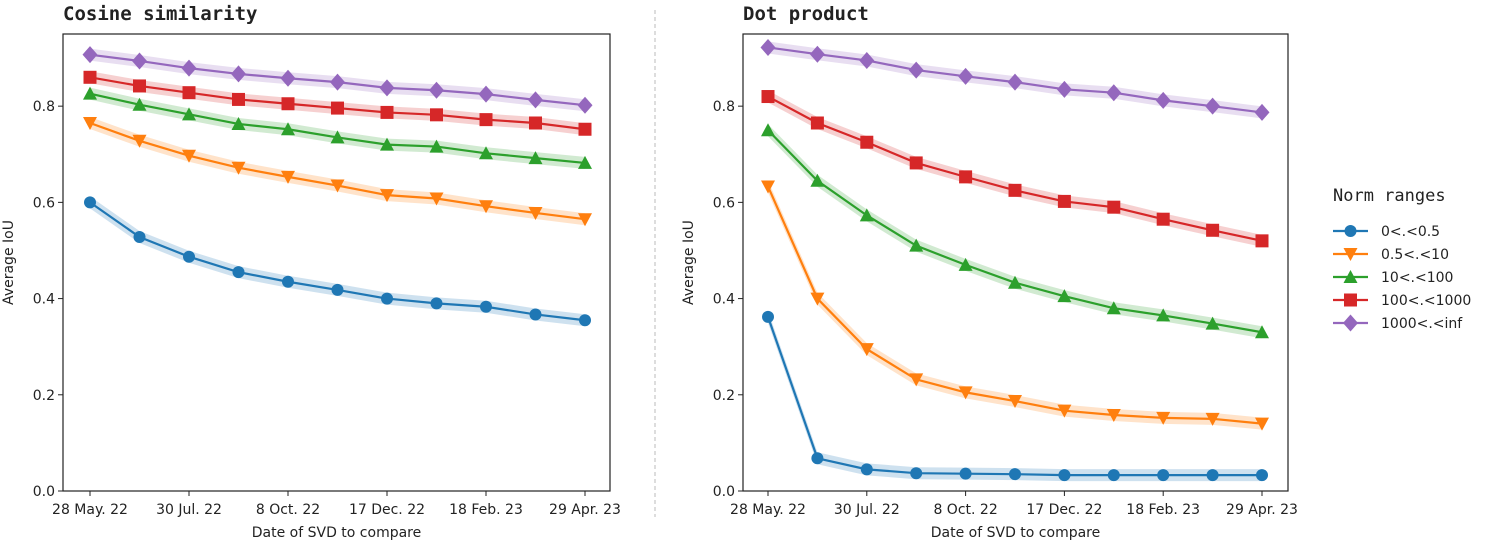  What do you see at coordinates (1422, 324) in the screenshot?
I see `legend-label: 1000<.<inf` at bounding box center [1422, 324].